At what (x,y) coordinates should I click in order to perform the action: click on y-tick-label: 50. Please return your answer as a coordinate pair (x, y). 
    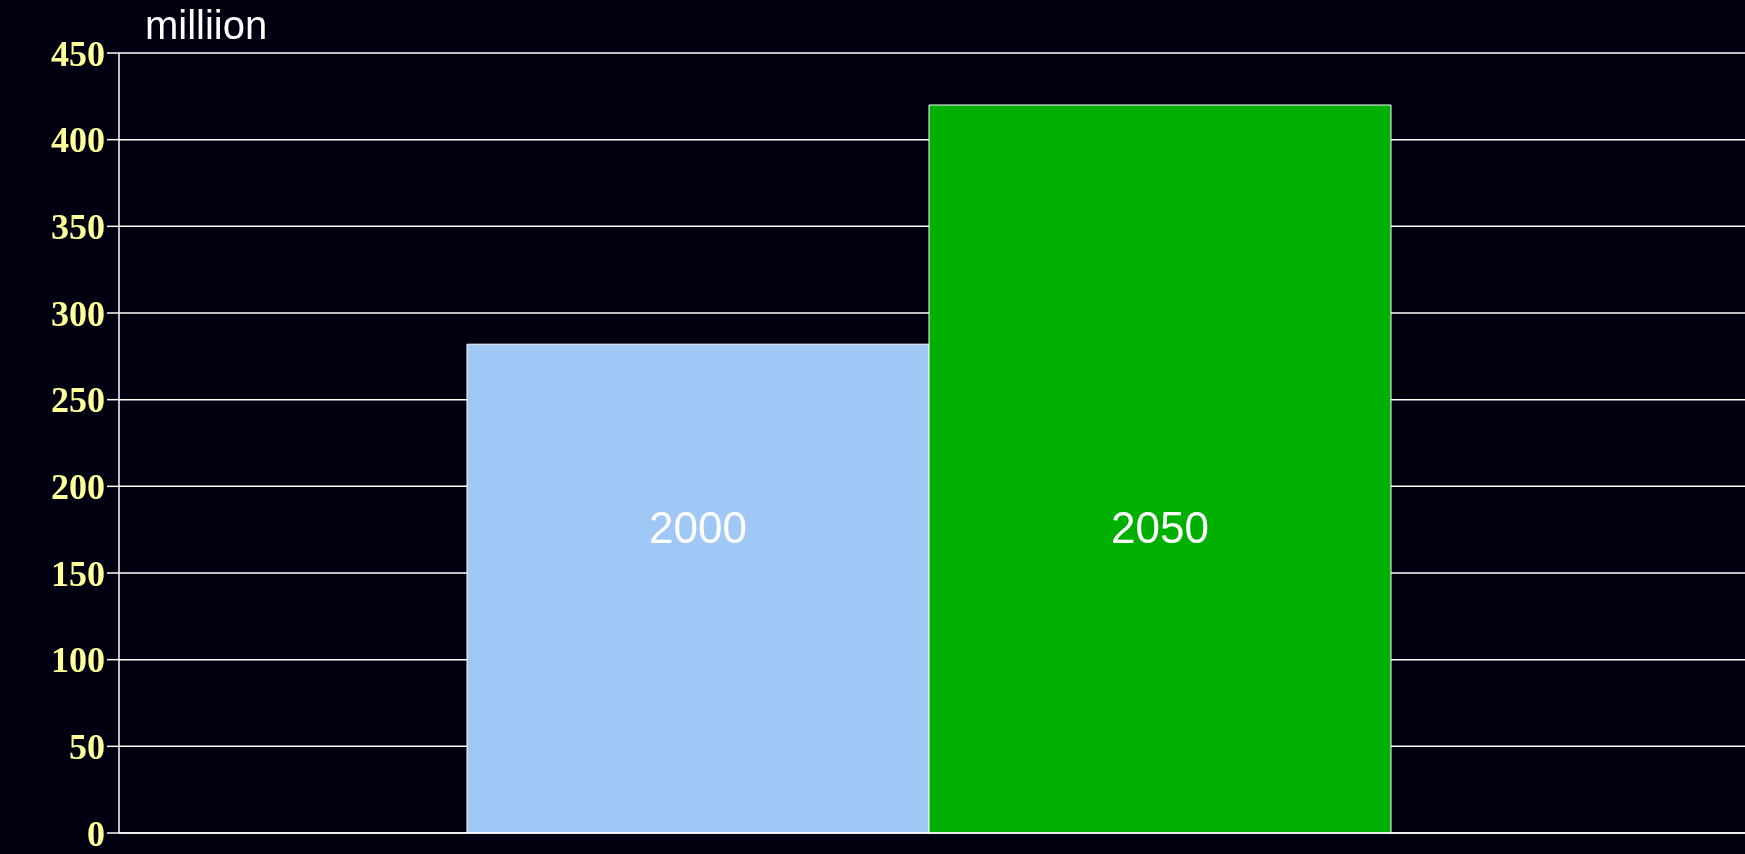
    Looking at the image, I should click on (87, 747).